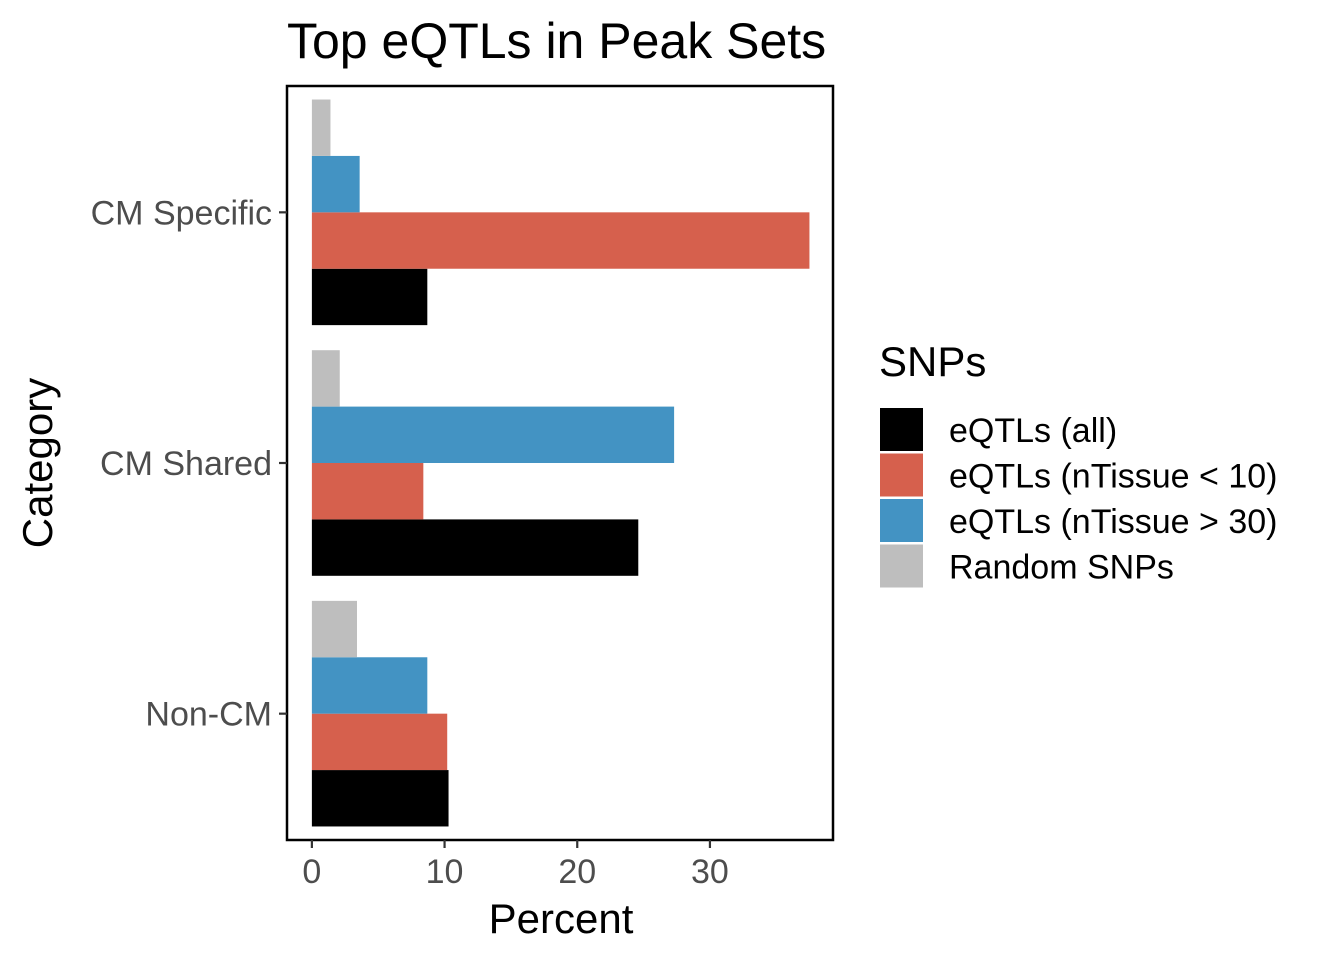  I want to click on legend-key-eqtls-all, so click(901, 429).